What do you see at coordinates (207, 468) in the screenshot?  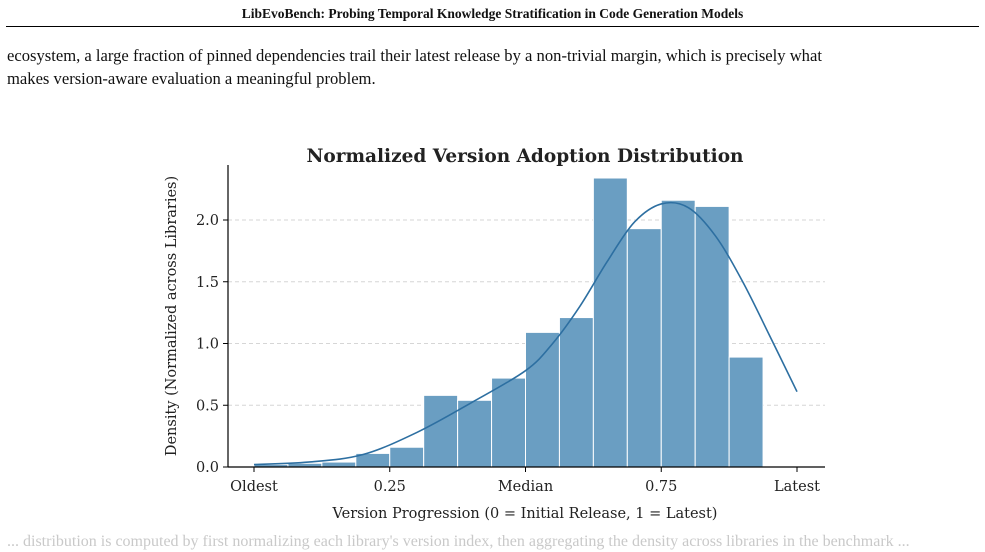 I see `y-tick-label: 0.0` at bounding box center [207, 468].